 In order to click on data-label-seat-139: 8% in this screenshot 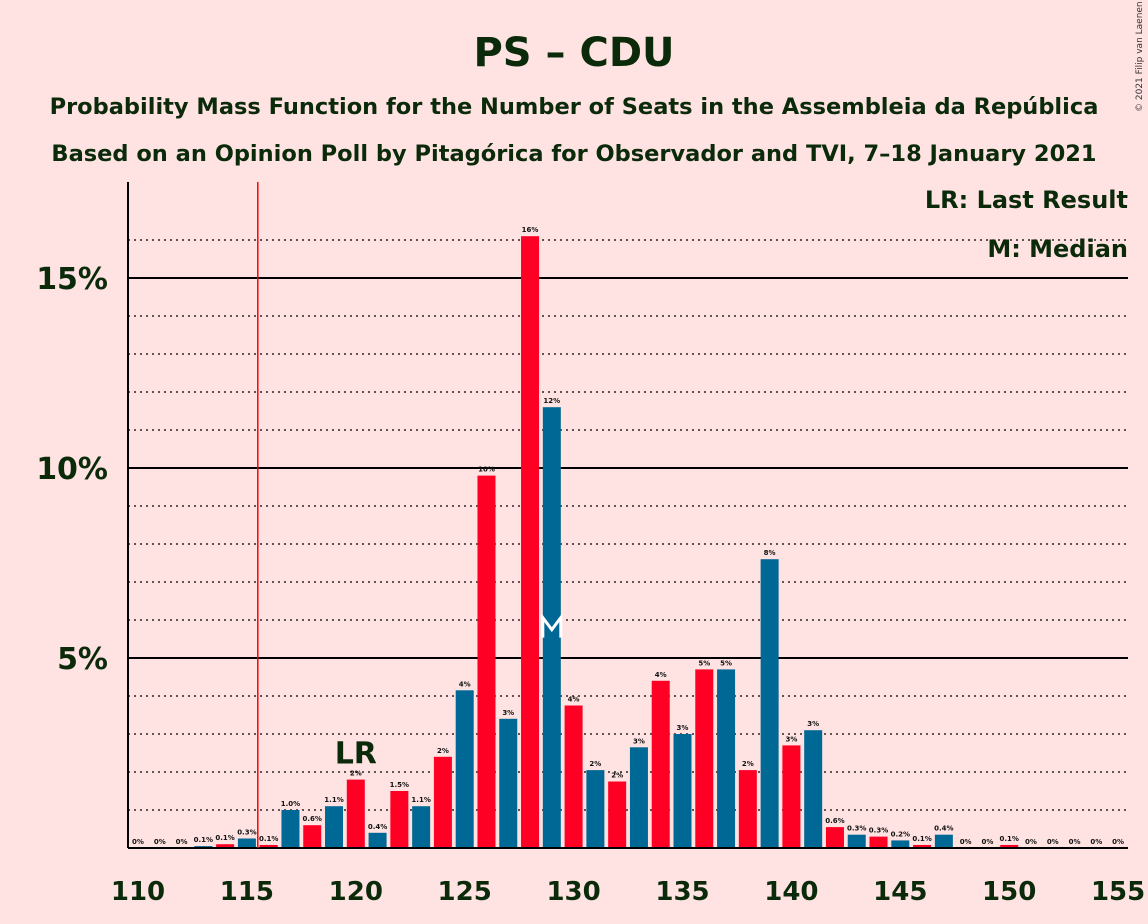, I will do `click(770, 553)`.